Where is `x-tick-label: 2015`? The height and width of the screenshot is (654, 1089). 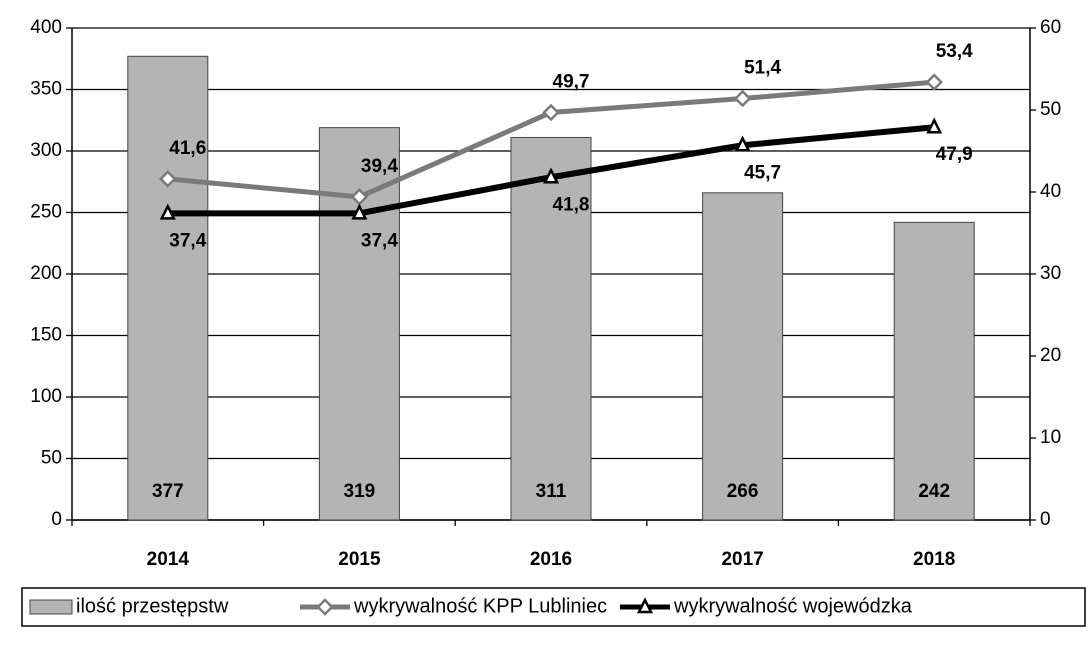
x-tick-label: 2015 is located at coordinates (359, 559).